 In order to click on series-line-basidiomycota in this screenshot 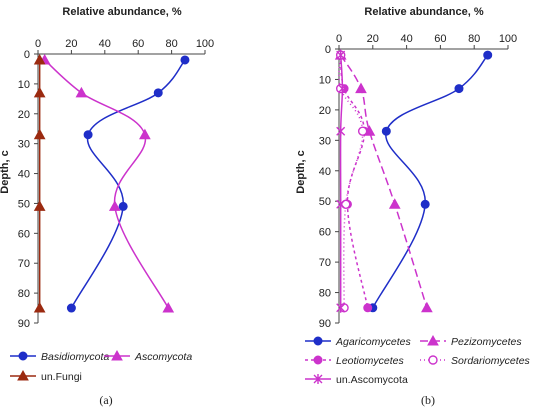, I will do `click(128, 184)`.